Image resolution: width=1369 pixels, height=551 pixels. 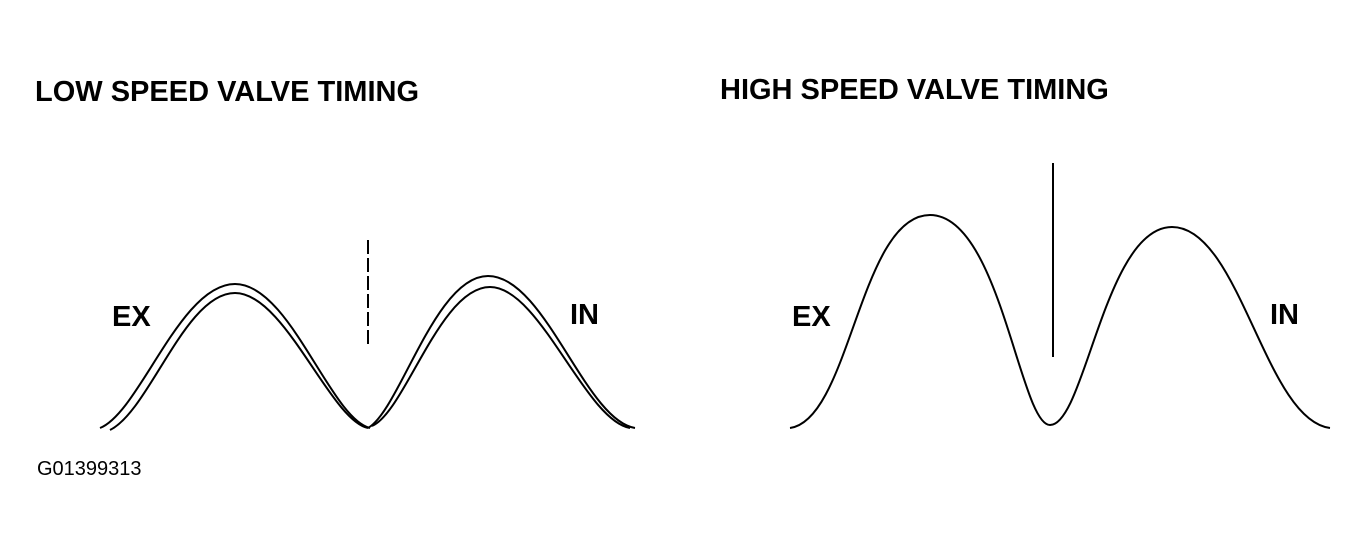 I want to click on figure-id: G01399313, so click(x=89, y=469).